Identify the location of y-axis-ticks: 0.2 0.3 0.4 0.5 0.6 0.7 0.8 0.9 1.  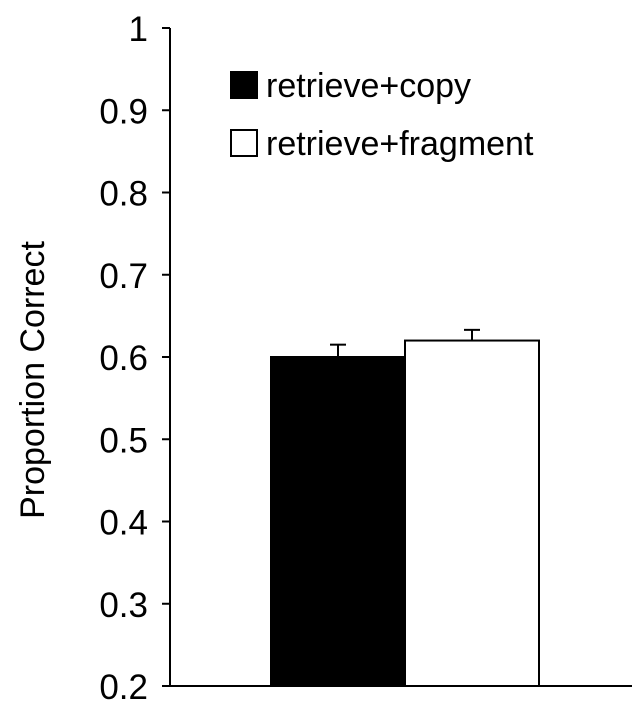
(134, 356).